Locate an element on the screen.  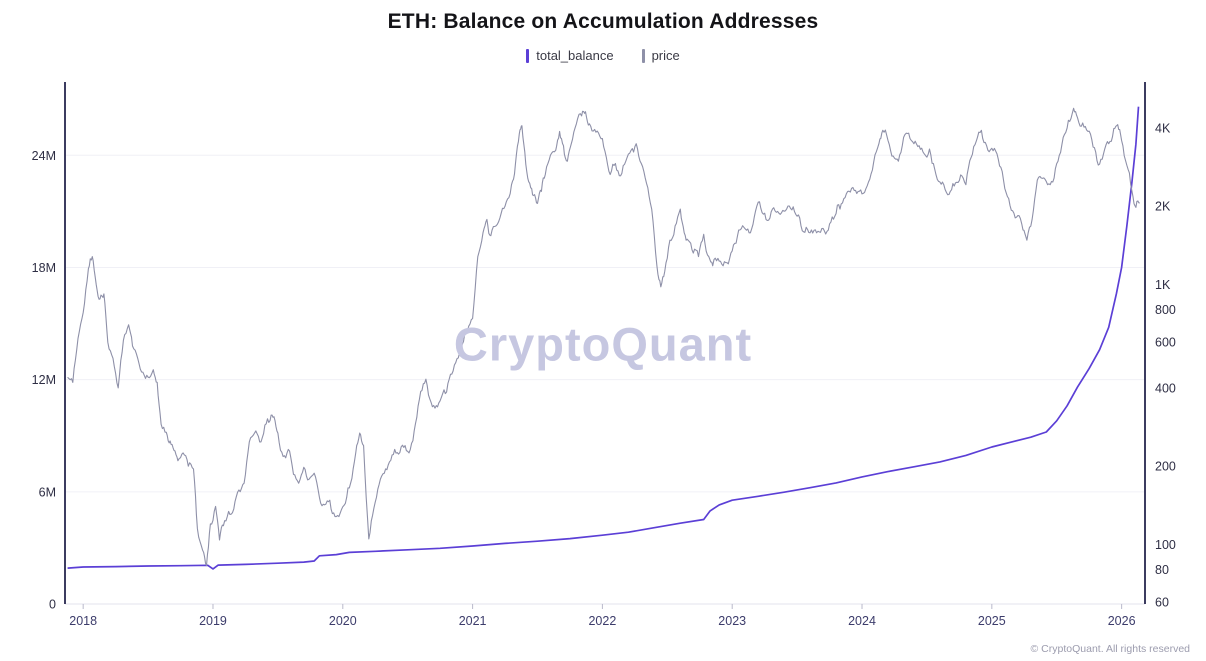
y-right-tick-label: 4K is located at coordinates (1163, 128).